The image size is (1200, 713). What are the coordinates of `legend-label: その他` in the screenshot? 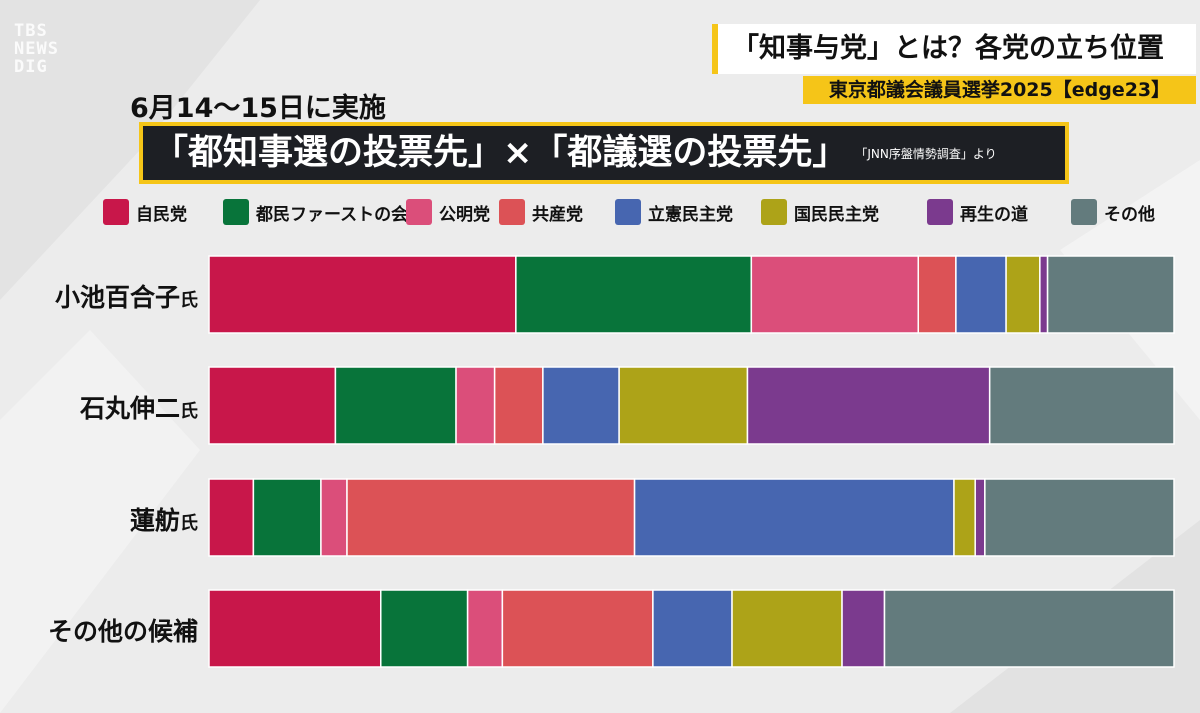 It's located at (1129, 214).